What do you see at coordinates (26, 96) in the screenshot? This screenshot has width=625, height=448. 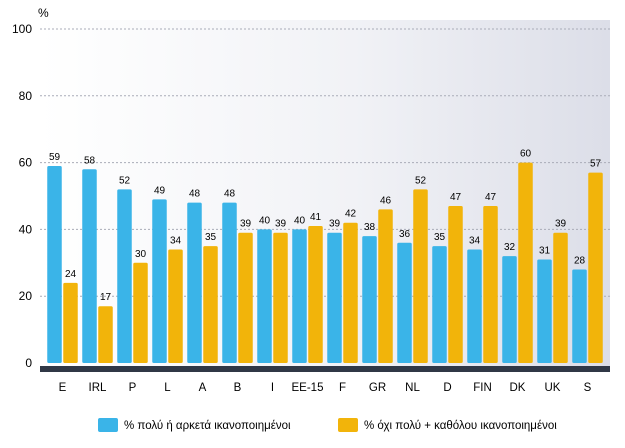 I see `y-tick-label: 80` at bounding box center [26, 96].